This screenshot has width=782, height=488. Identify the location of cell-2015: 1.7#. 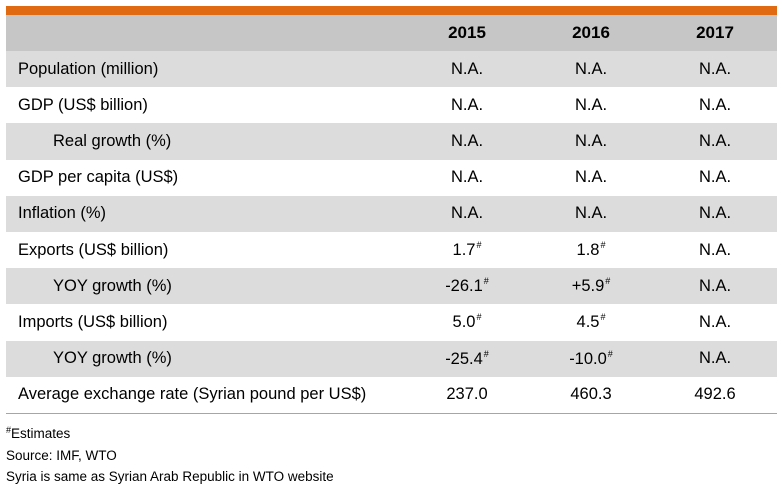
(467, 250).